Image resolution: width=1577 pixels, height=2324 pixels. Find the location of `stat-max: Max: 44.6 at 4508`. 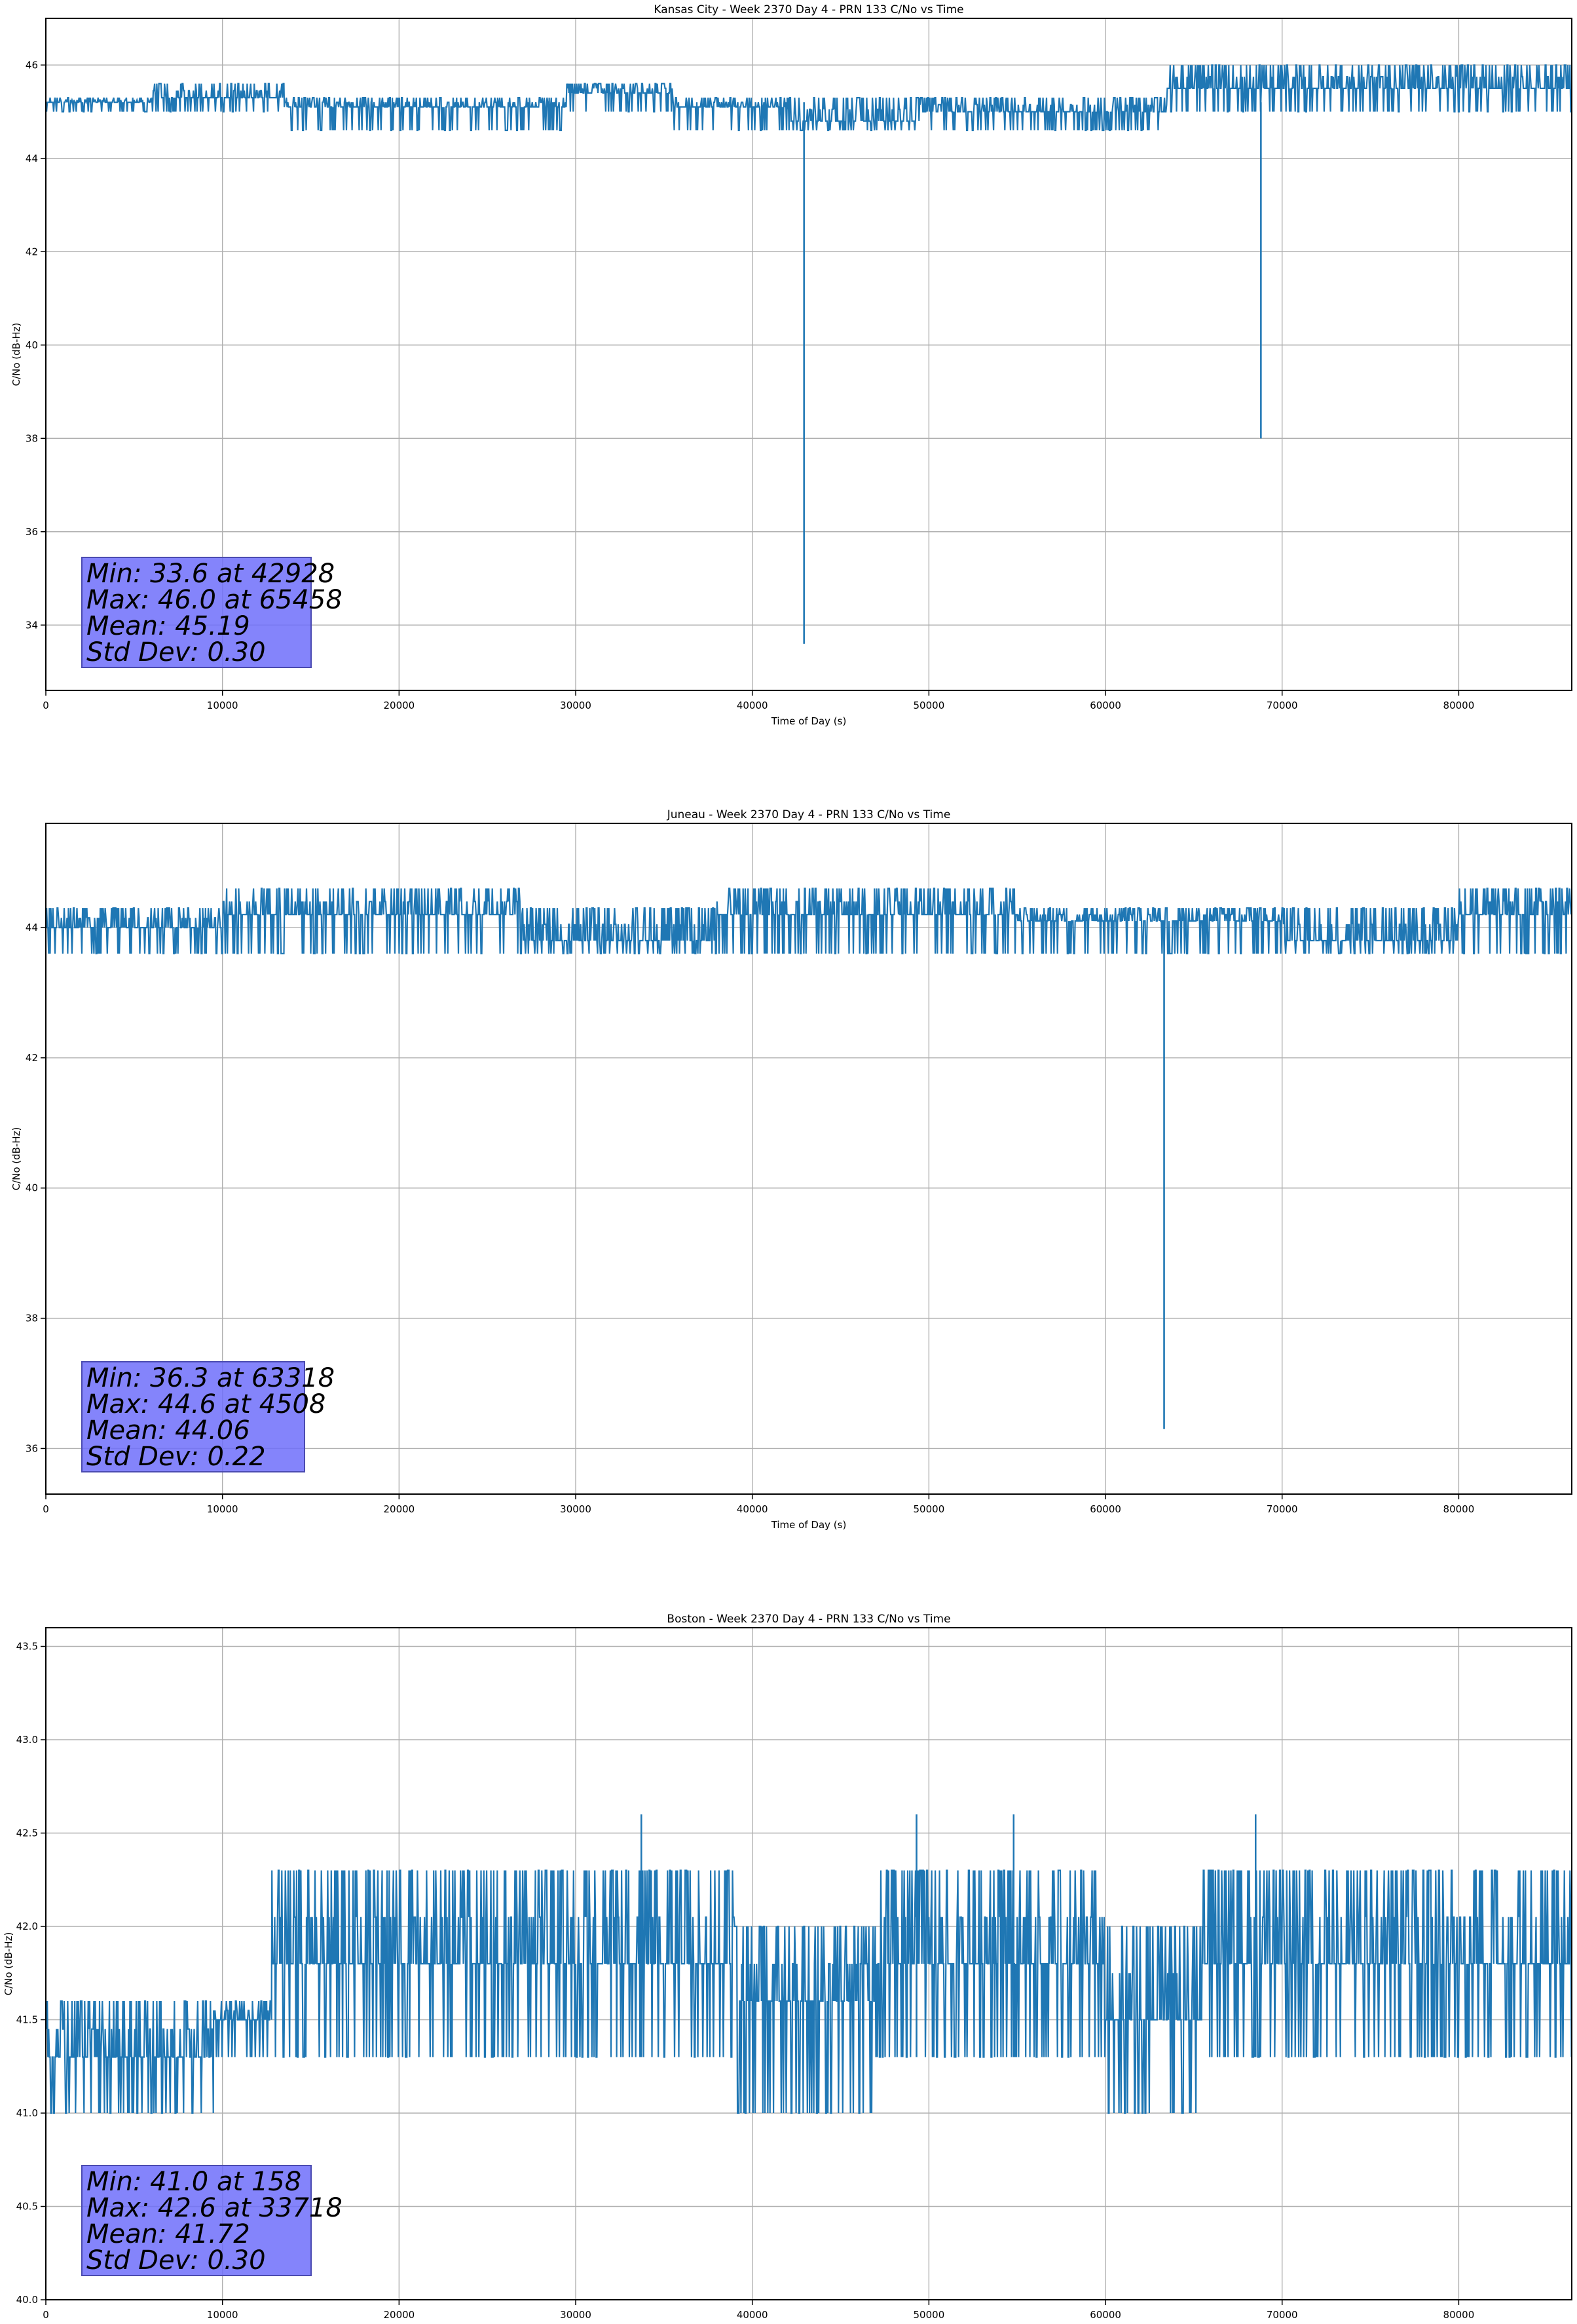

stat-max: Max: 44.6 at 4508 is located at coordinates (206, 1404).